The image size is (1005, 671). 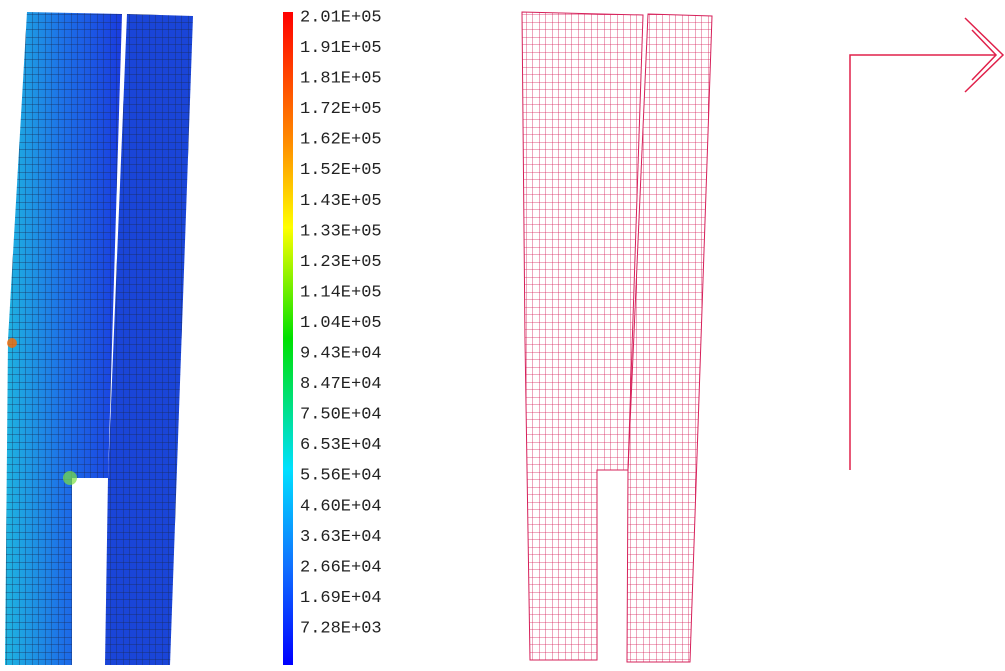 What do you see at coordinates (341, 567) in the screenshot?
I see `legend-label: 2.66E+04` at bounding box center [341, 567].